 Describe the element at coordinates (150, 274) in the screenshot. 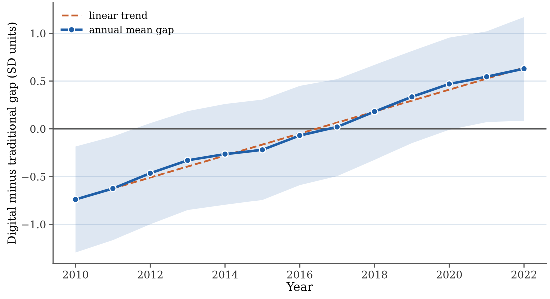

I see `x-tick-label: 2012` at that location.